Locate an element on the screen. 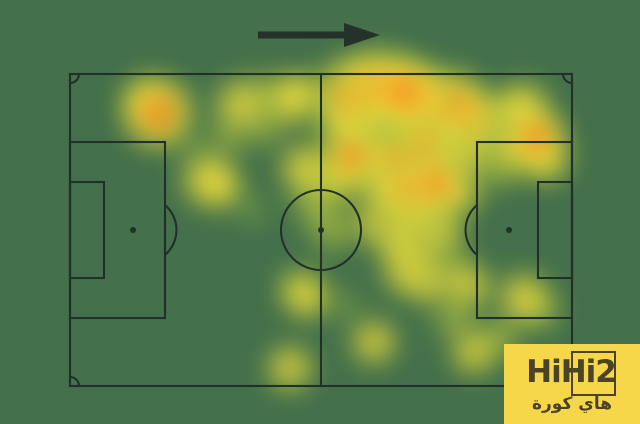 The height and width of the screenshot is (424, 640). corner-arc-top-left is located at coordinates (75, 79).